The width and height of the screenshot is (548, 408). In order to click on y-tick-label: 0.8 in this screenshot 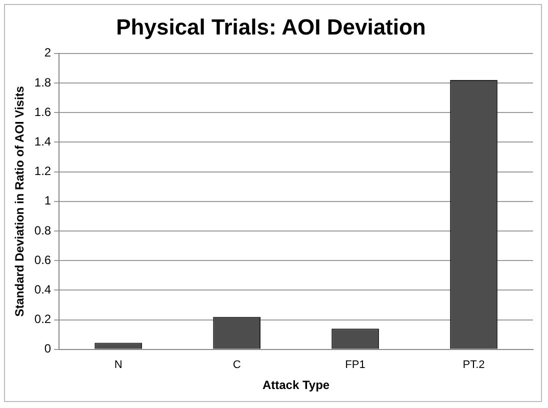, I will do `click(43, 230)`.